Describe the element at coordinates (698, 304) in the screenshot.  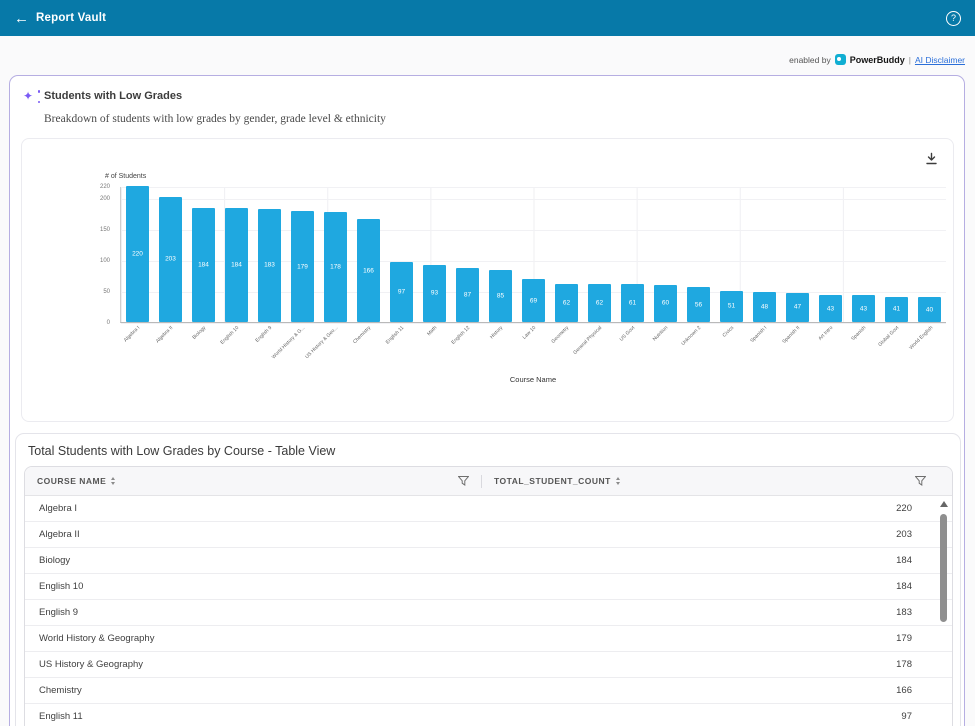
I see `bar-Unknown 2: 56` at that location.